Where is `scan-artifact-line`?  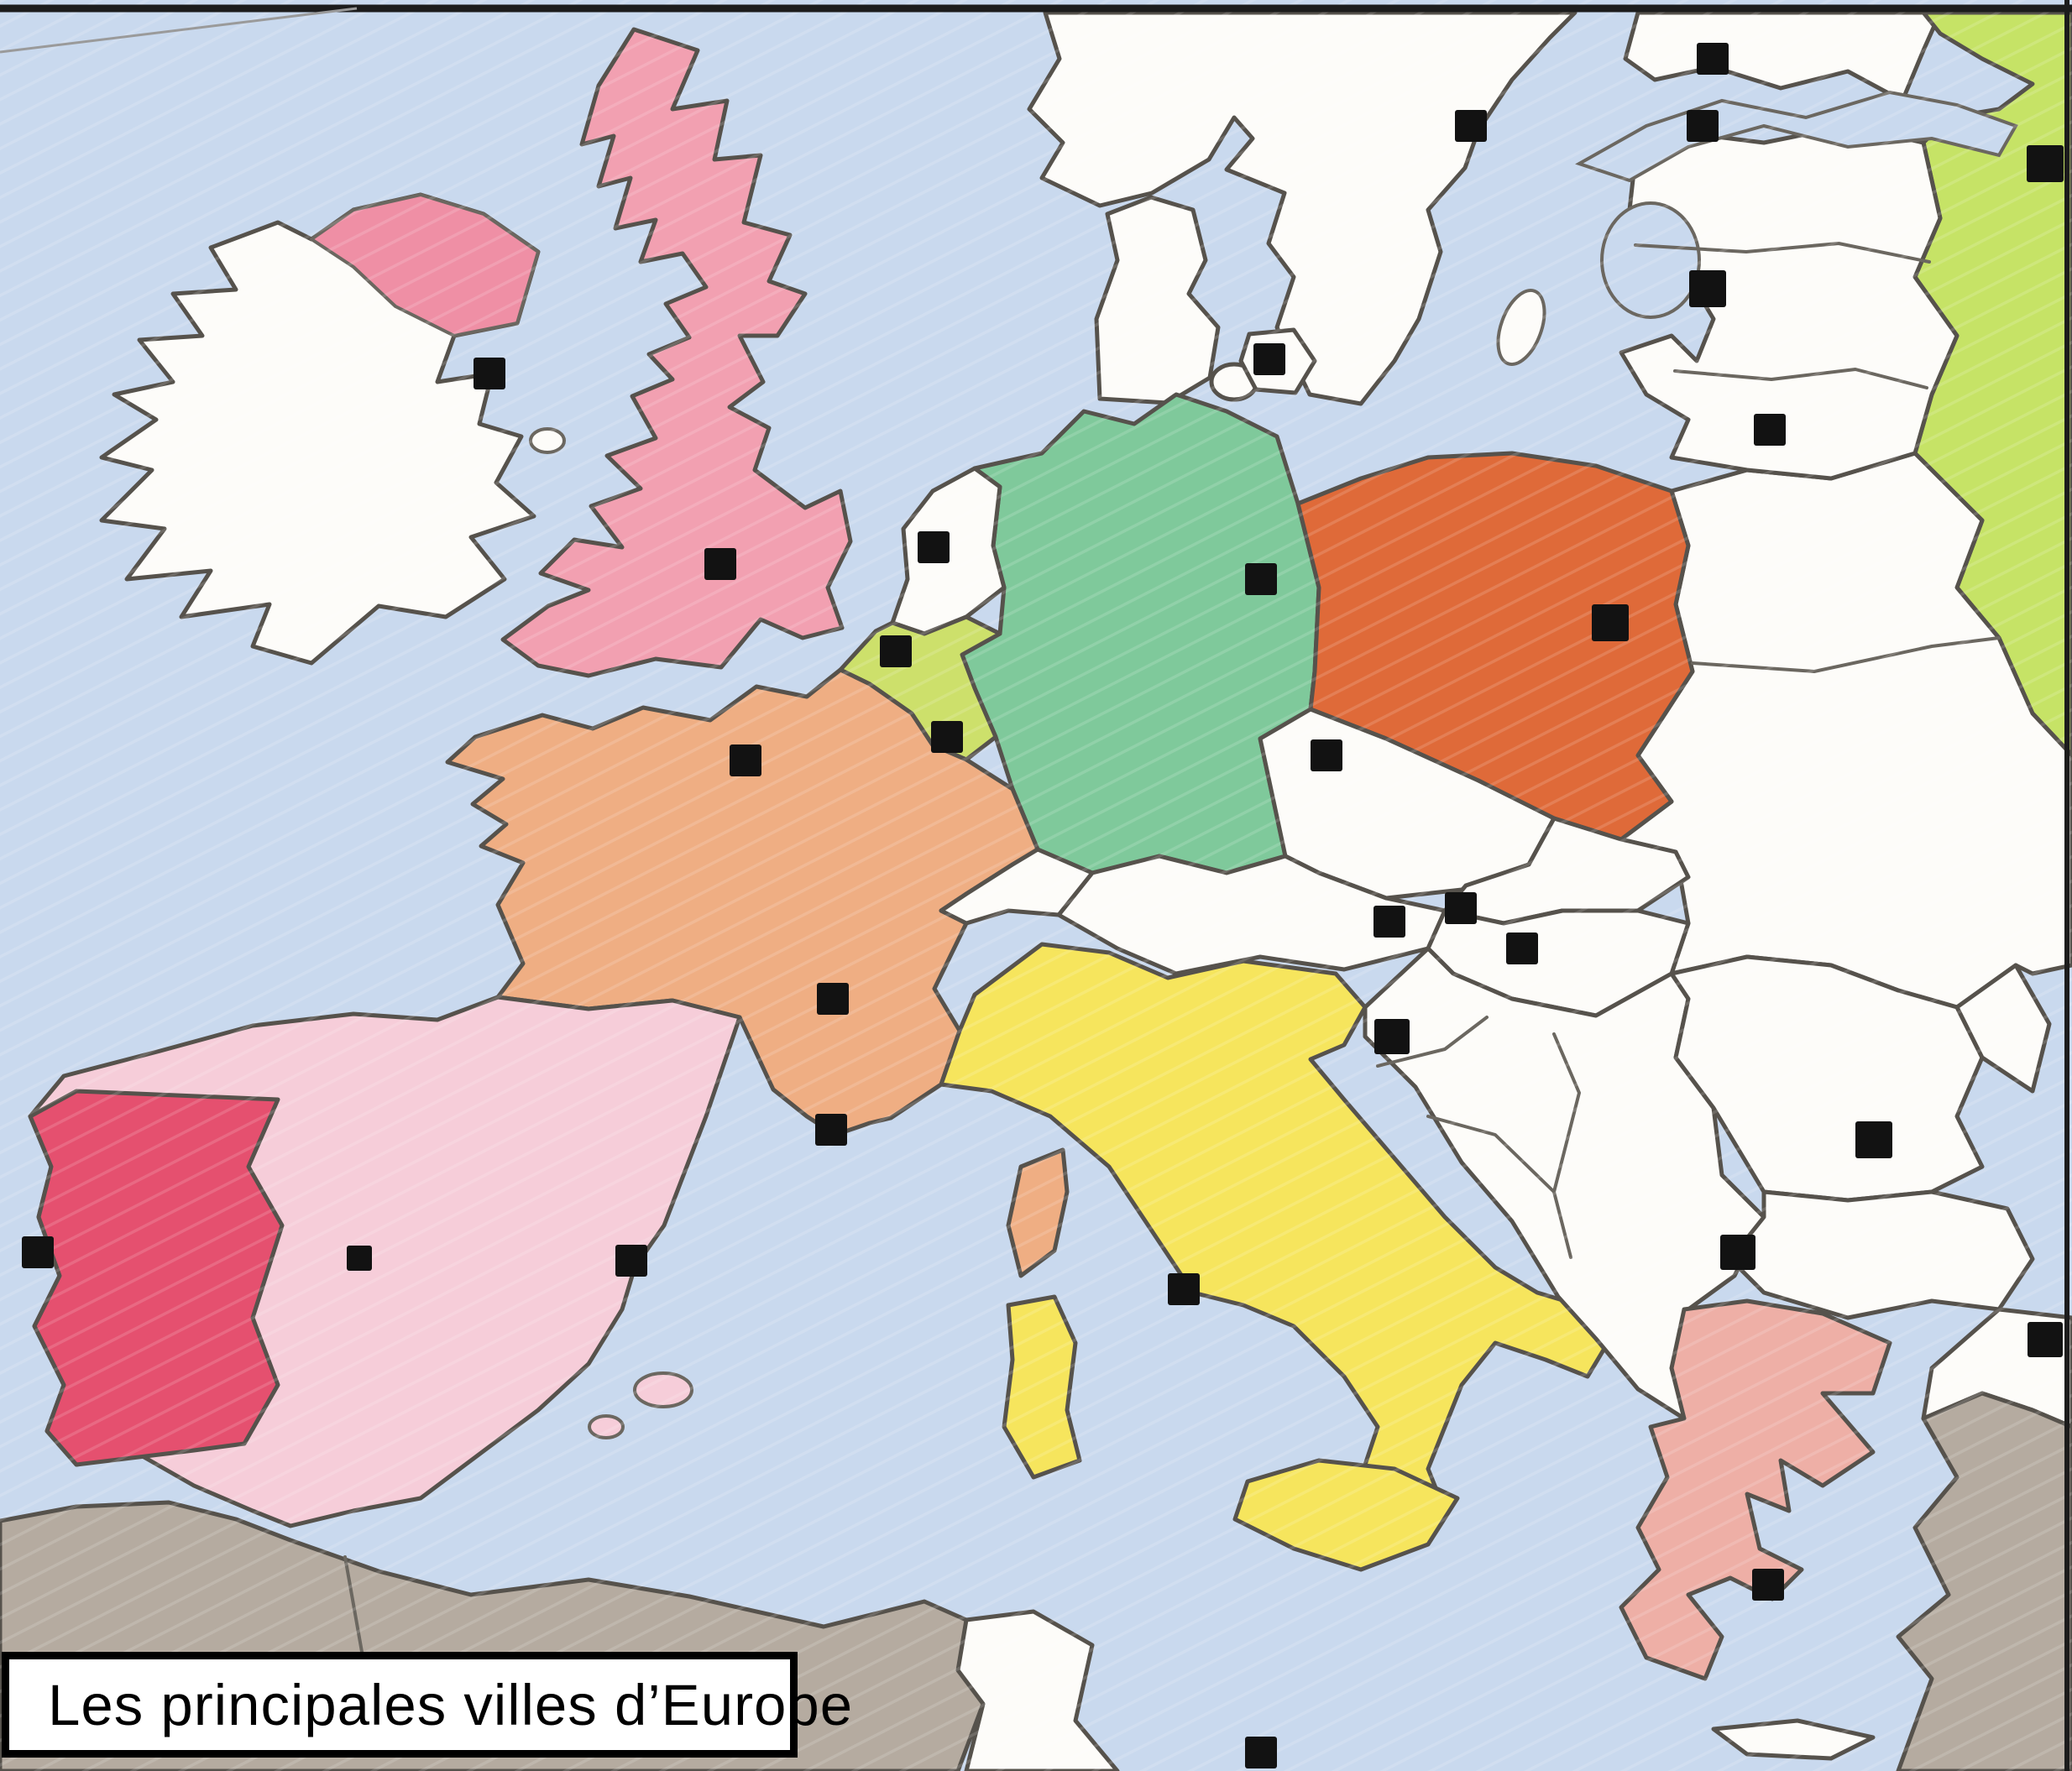
scan-artifact-line is located at coordinates (179, 30).